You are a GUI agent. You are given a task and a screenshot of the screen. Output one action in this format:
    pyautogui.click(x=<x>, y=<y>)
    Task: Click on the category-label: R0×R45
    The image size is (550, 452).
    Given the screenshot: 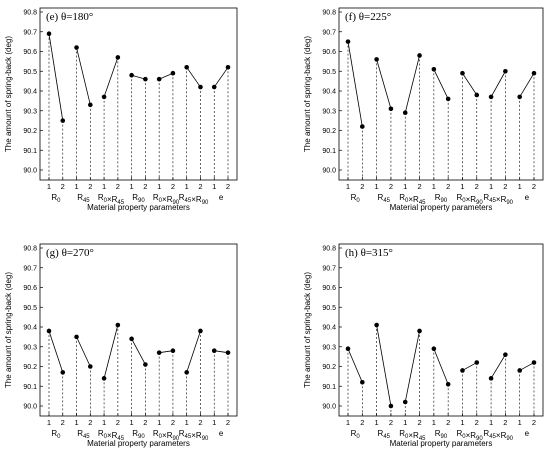 What is the action you would take?
    pyautogui.click(x=111, y=435)
    